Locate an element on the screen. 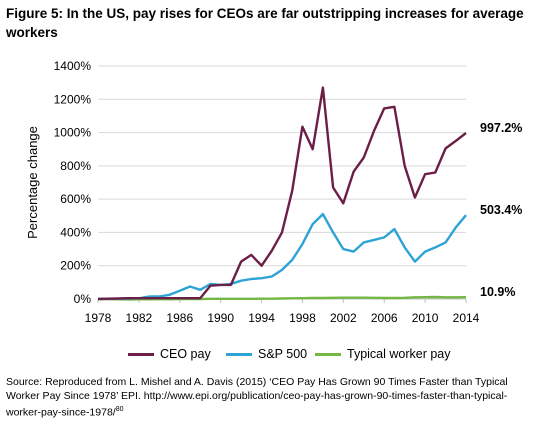 The width and height of the screenshot is (546, 425). x-tick-label: 2014 is located at coordinates (466, 318).